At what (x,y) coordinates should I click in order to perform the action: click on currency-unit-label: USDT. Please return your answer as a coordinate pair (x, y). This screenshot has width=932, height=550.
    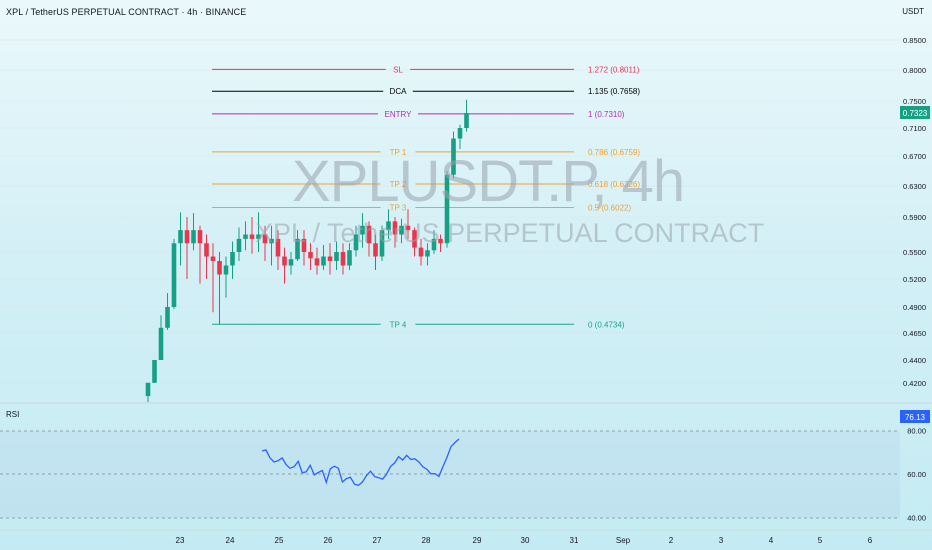
    Looking at the image, I should click on (913, 11).